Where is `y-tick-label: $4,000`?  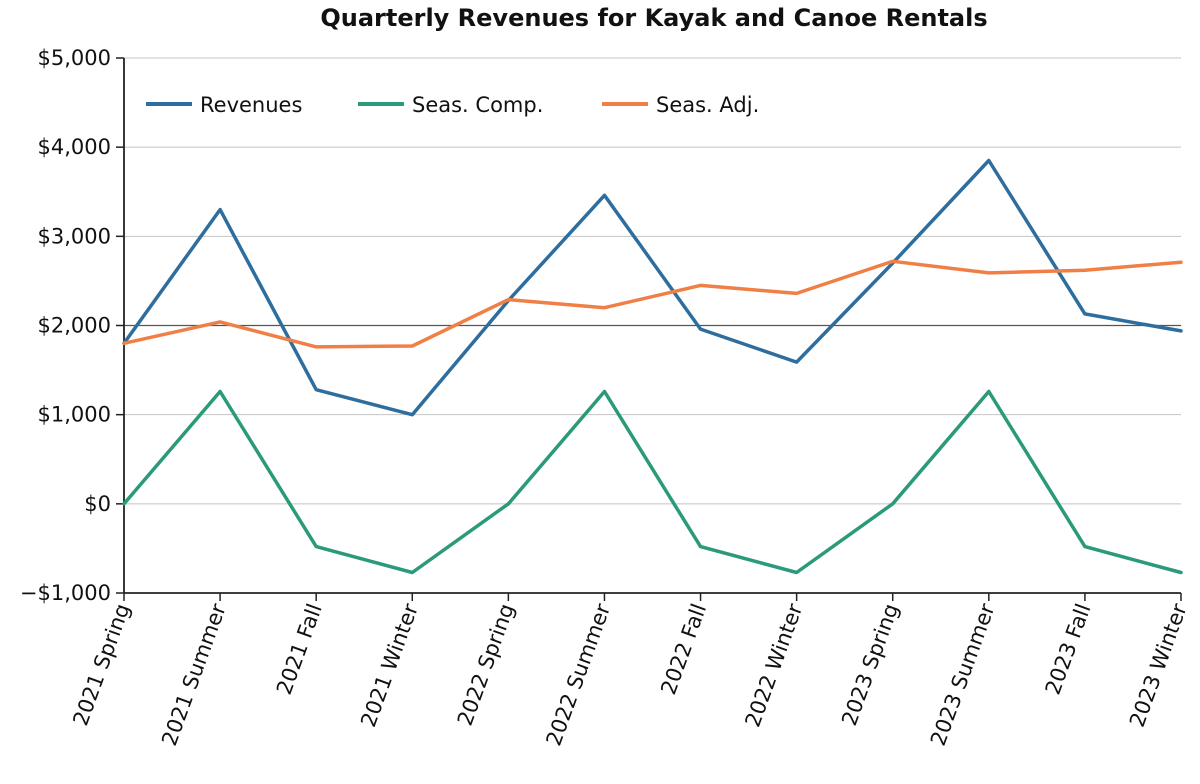
y-tick-label: $4,000 is located at coordinates (74, 147).